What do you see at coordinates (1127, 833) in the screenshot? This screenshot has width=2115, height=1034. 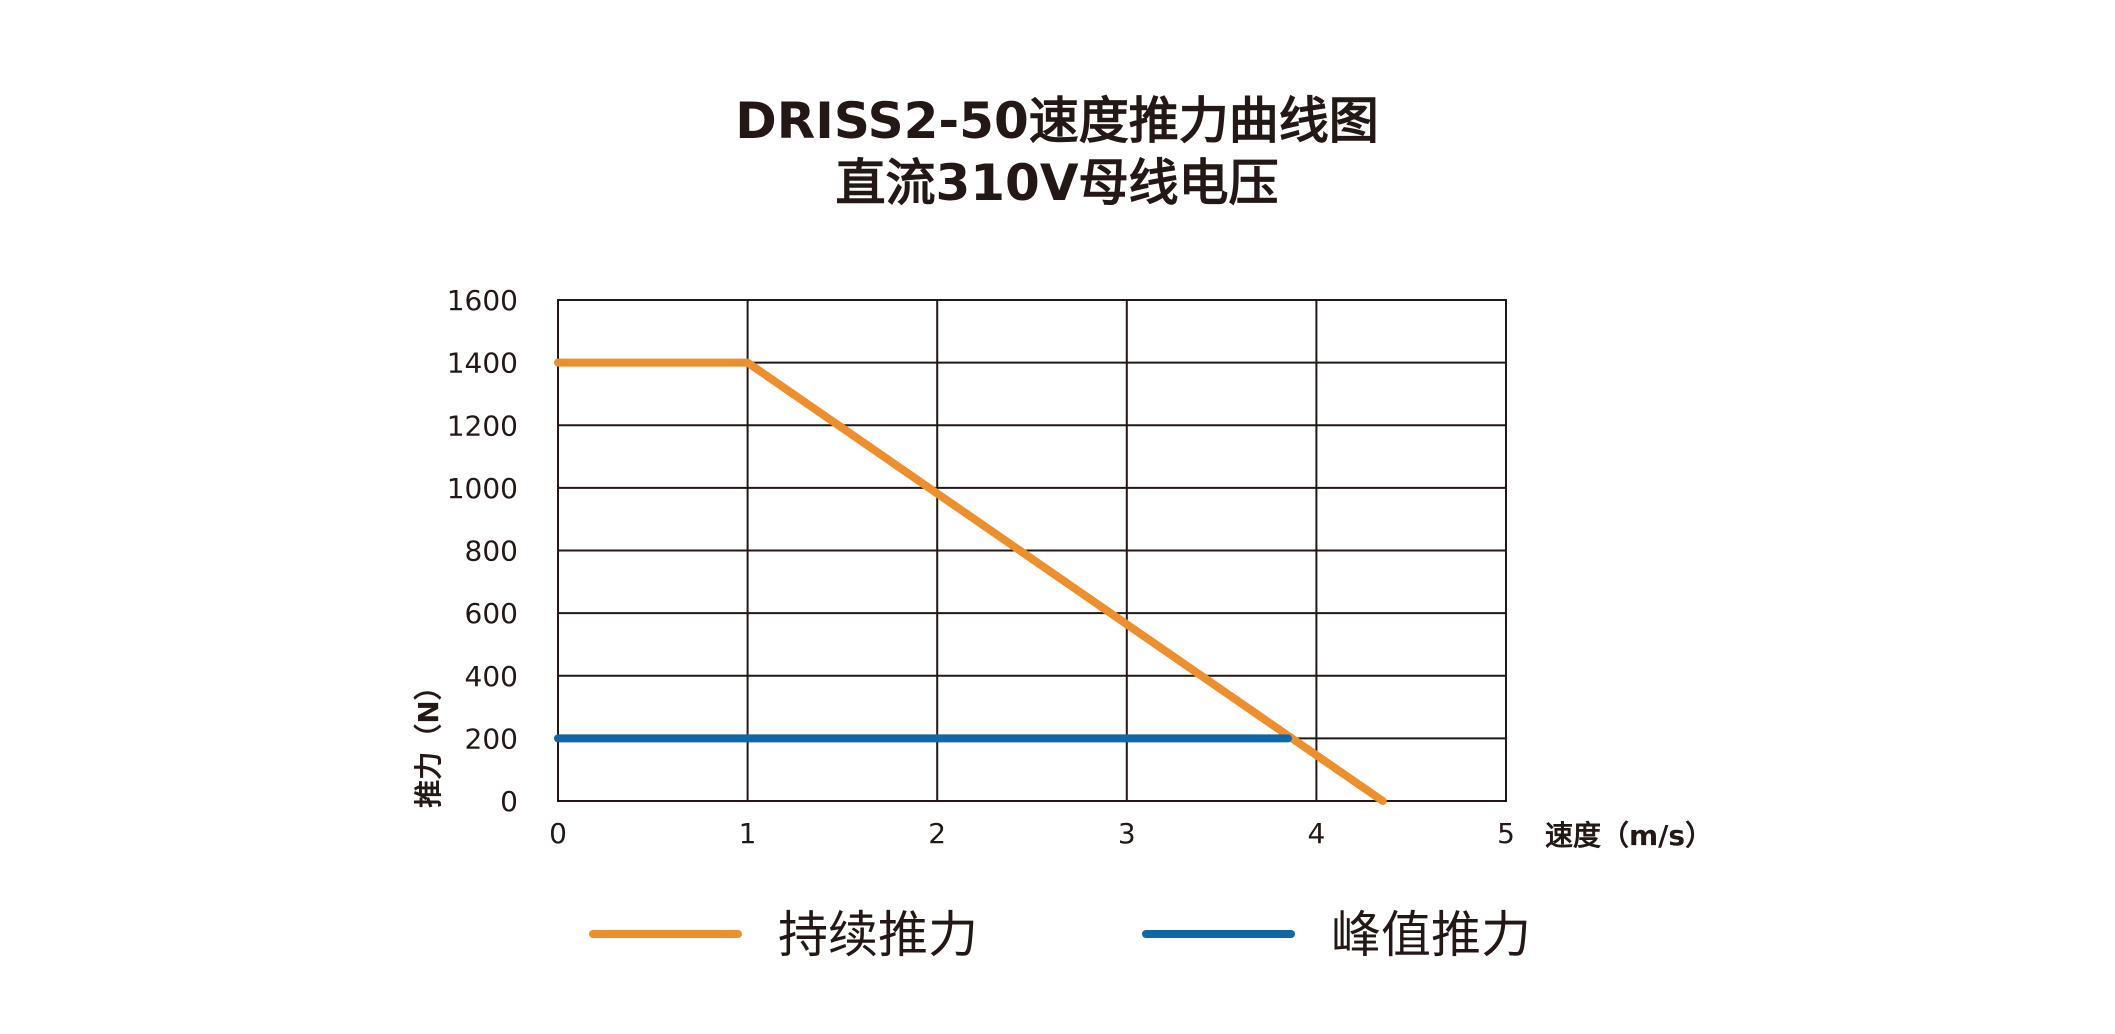 I see `x-tick-label: 3` at bounding box center [1127, 833].